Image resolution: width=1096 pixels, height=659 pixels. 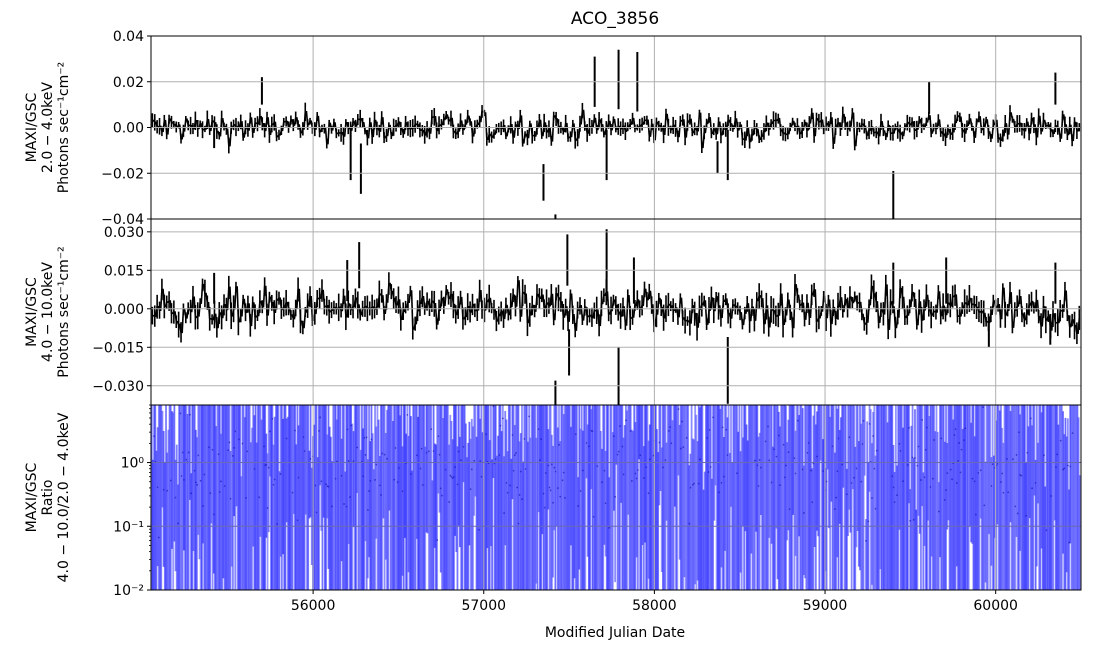 What do you see at coordinates (654, 606) in the screenshot?
I see `x-tick-label: 58000` at bounding box center [654, 606].